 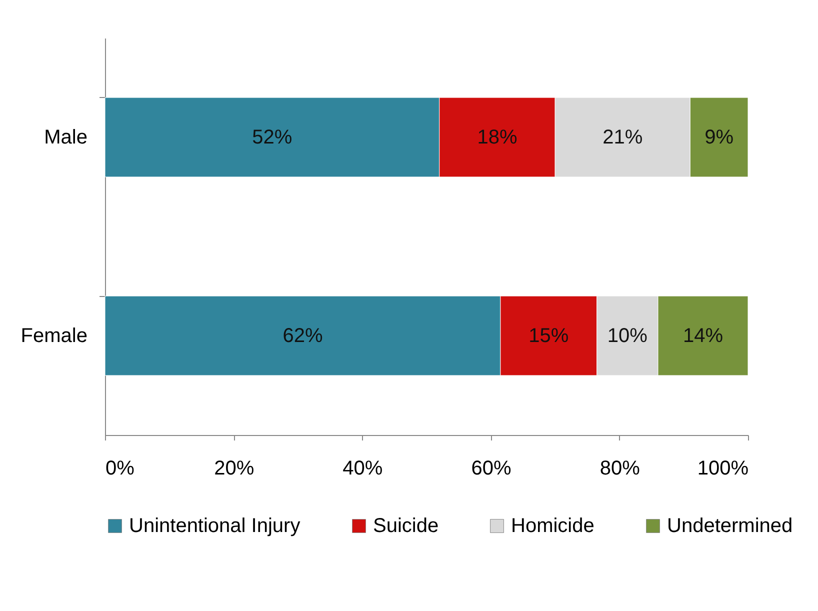 I want to click on x-tick-label: 80%, so click(x=620, y=469).